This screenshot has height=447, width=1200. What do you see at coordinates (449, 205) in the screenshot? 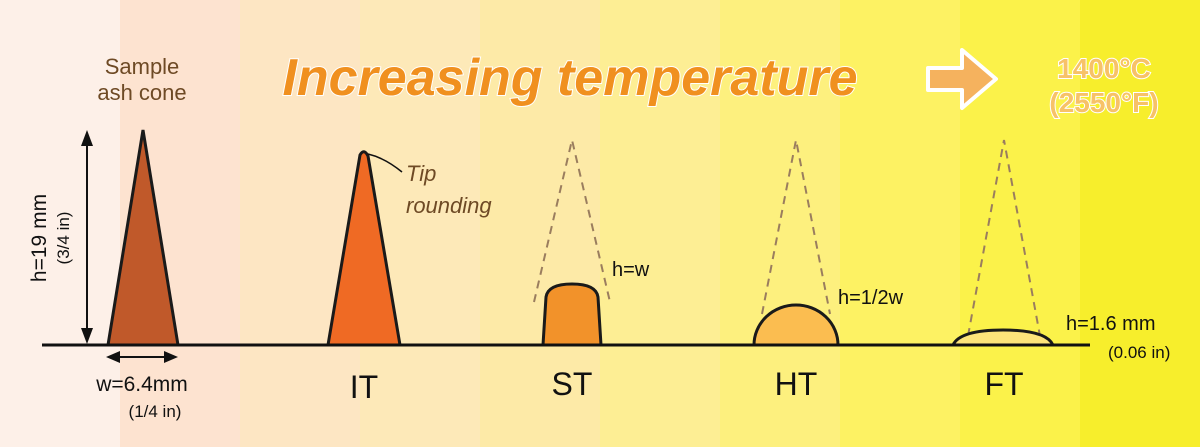
I see `tip-rounding-label-line2: rounding` at bounding box center [449, 205].